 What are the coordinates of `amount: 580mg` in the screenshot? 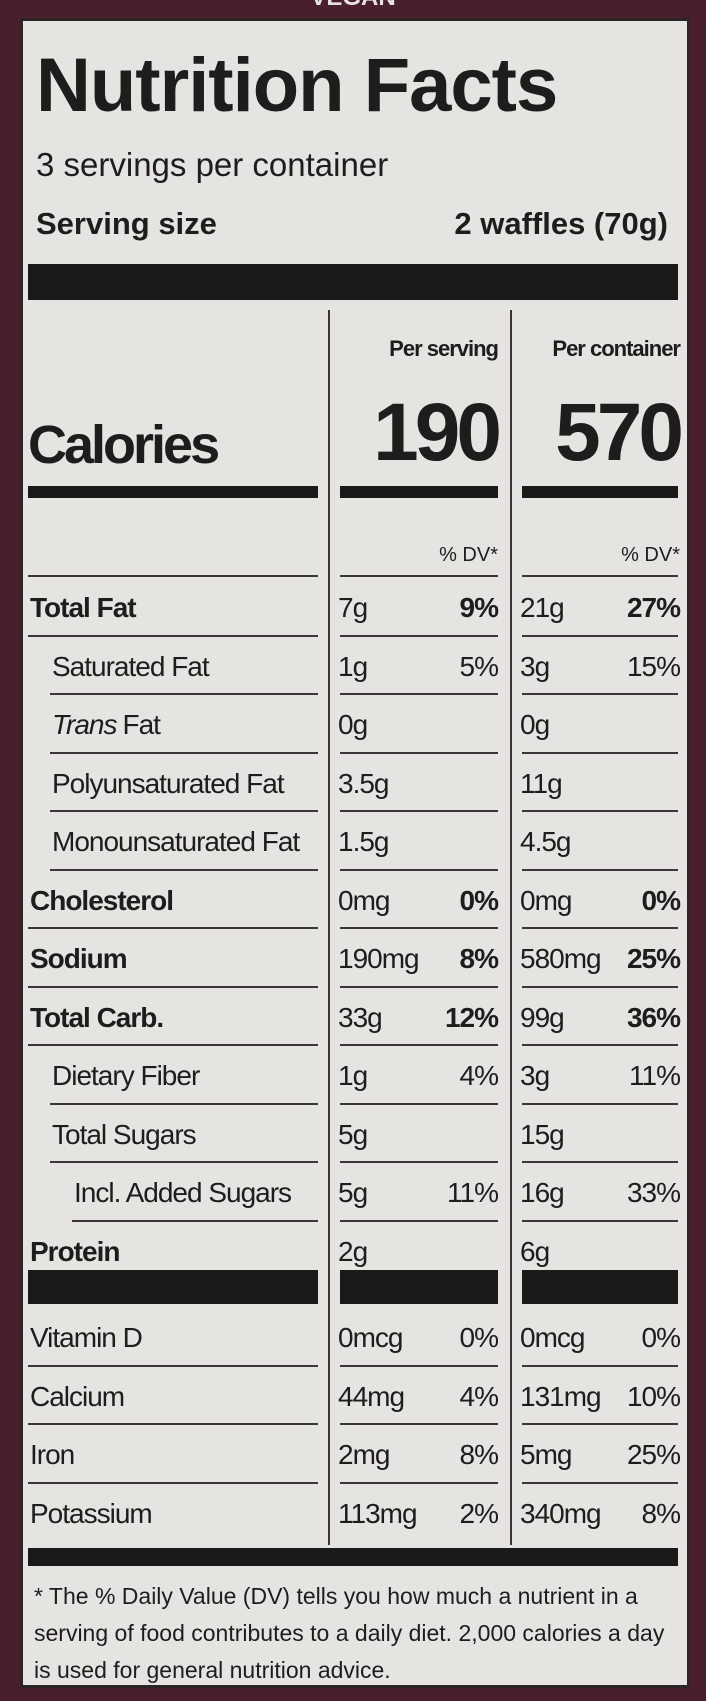 It's located at (561, 958).